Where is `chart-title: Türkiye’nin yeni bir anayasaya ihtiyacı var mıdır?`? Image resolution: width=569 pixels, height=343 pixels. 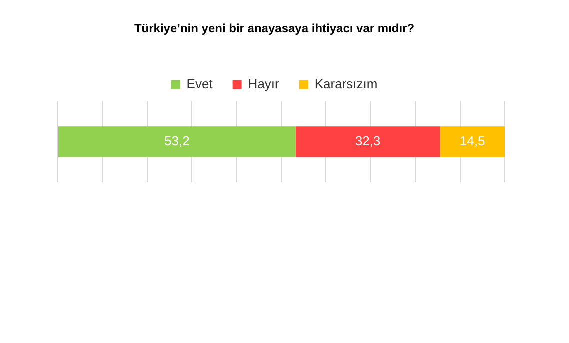
chart-title: Türkiye’nin yeni bir anayasaya ihtiyacı var mıdır? is located at coordinates (274, 29).